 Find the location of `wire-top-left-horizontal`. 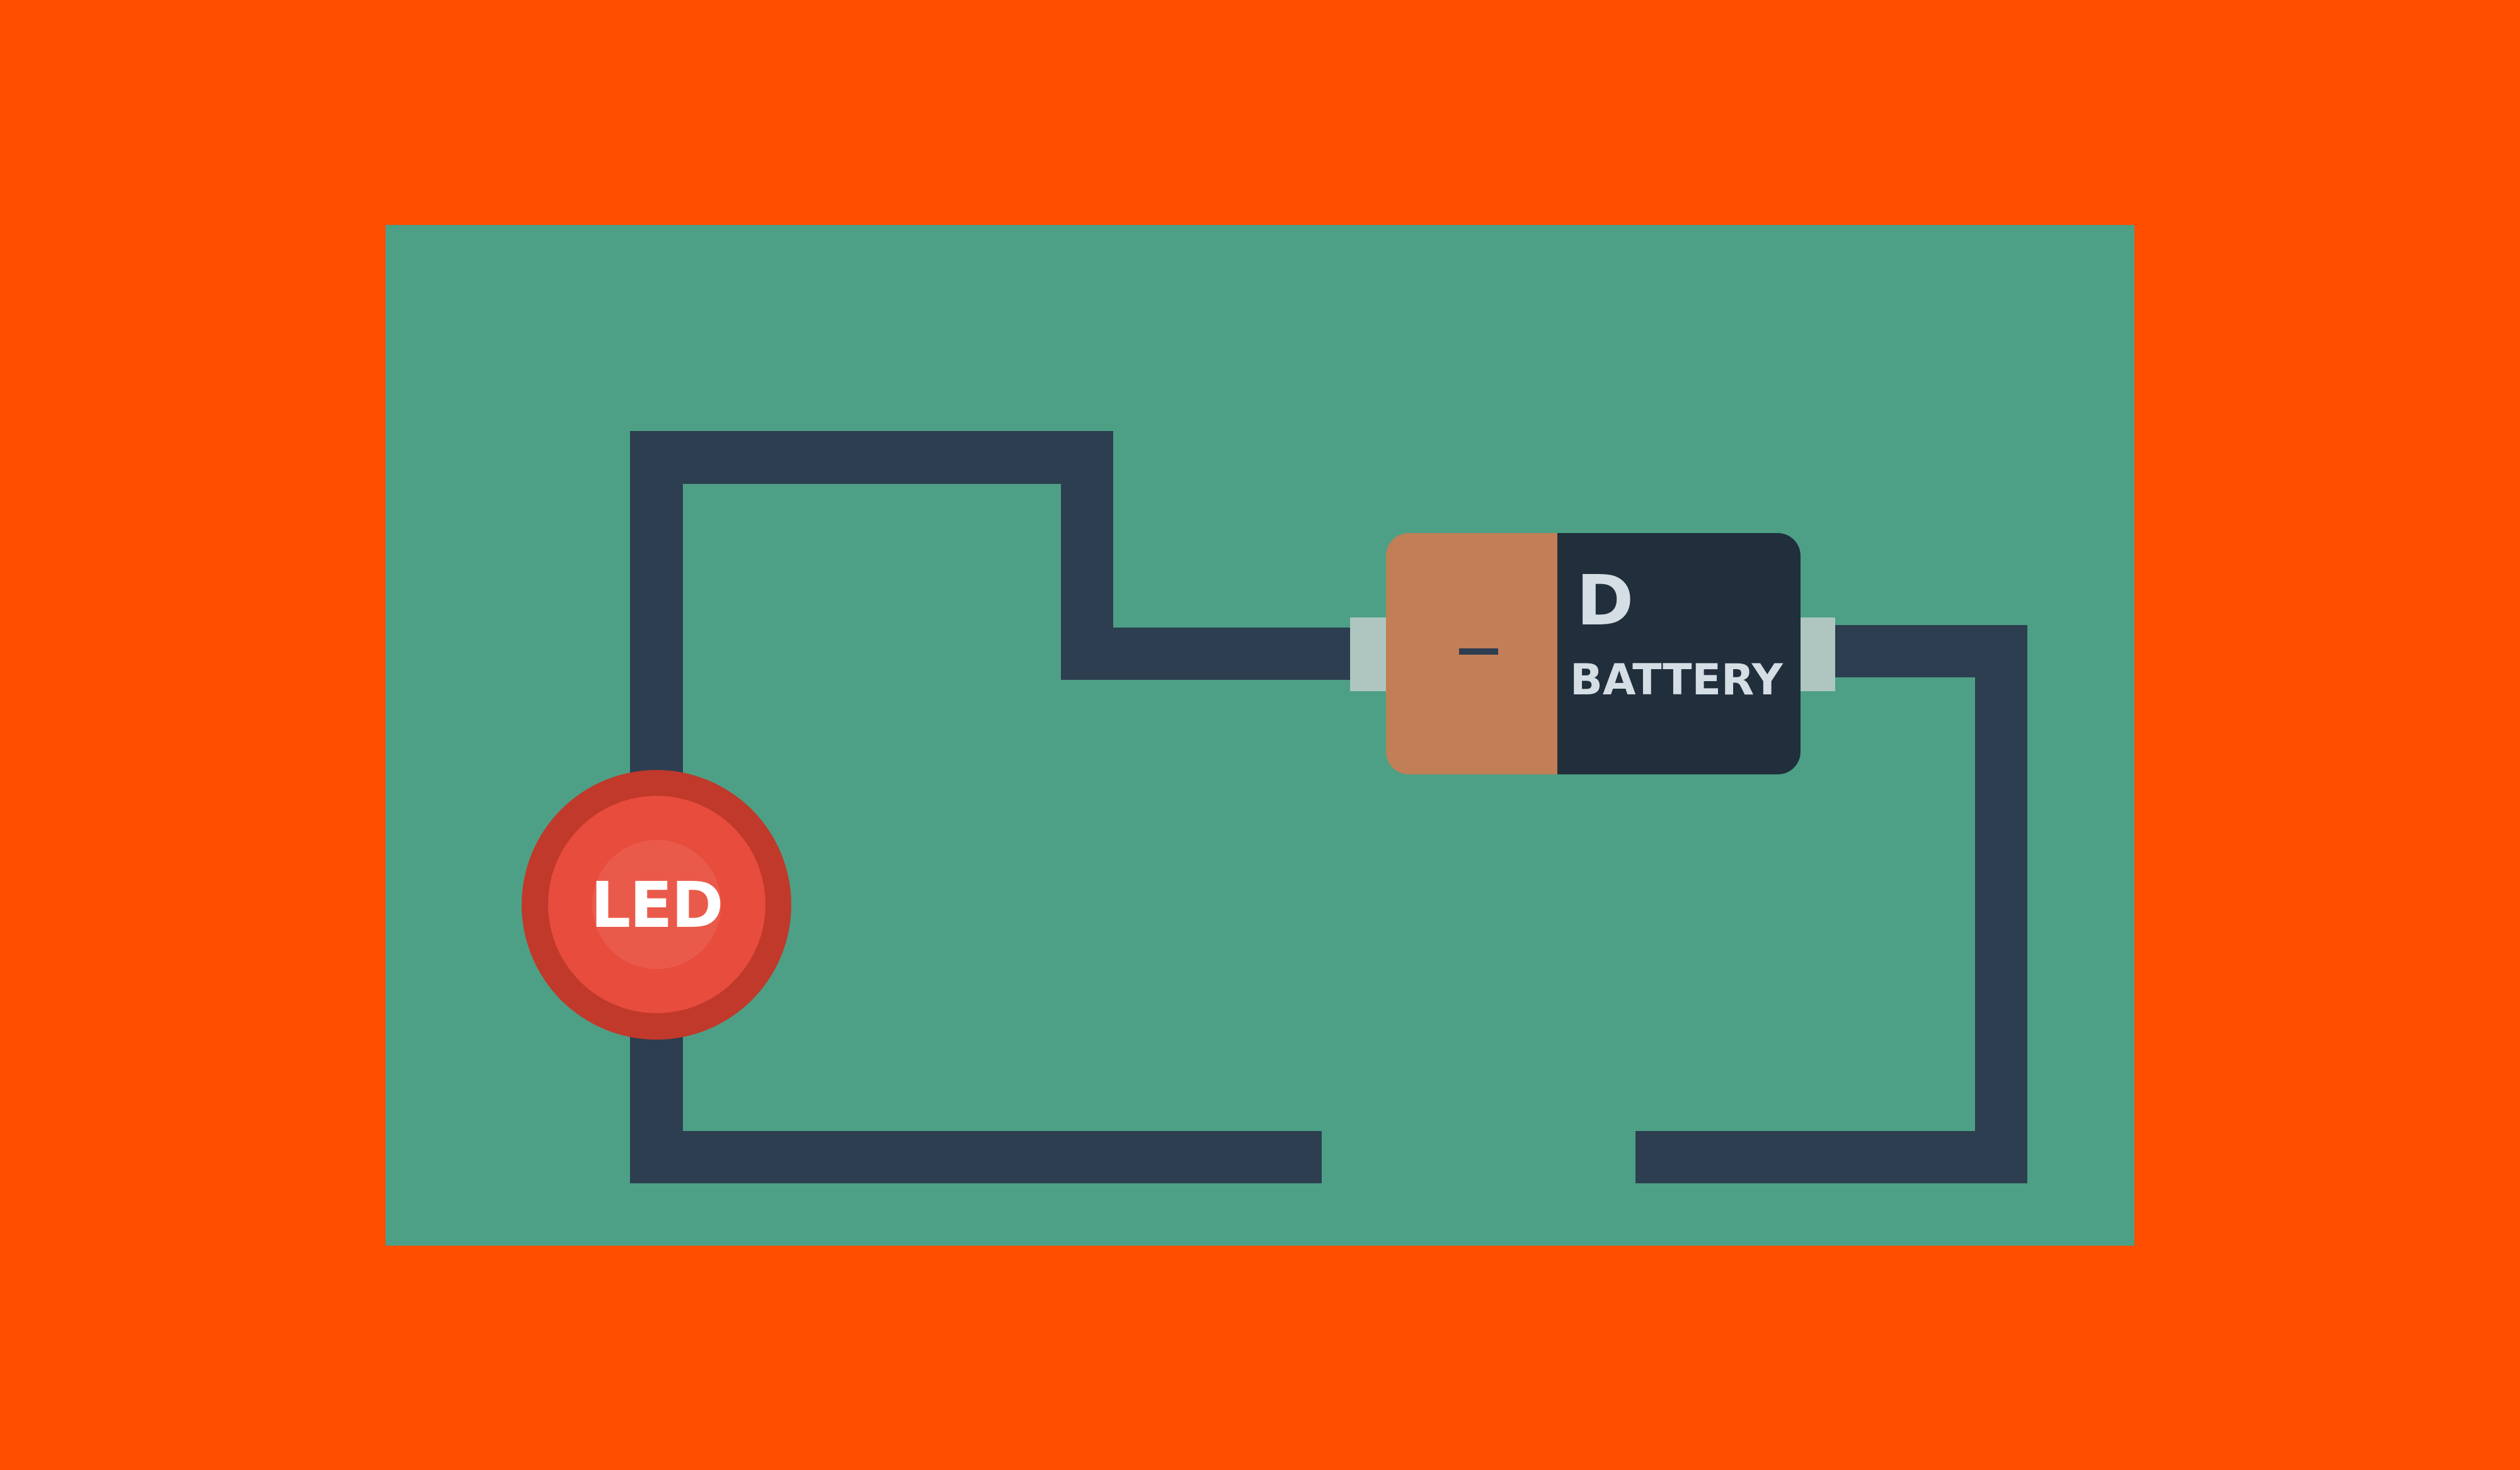

wire-top-left-horizontal is located at coordinates (871, 457).